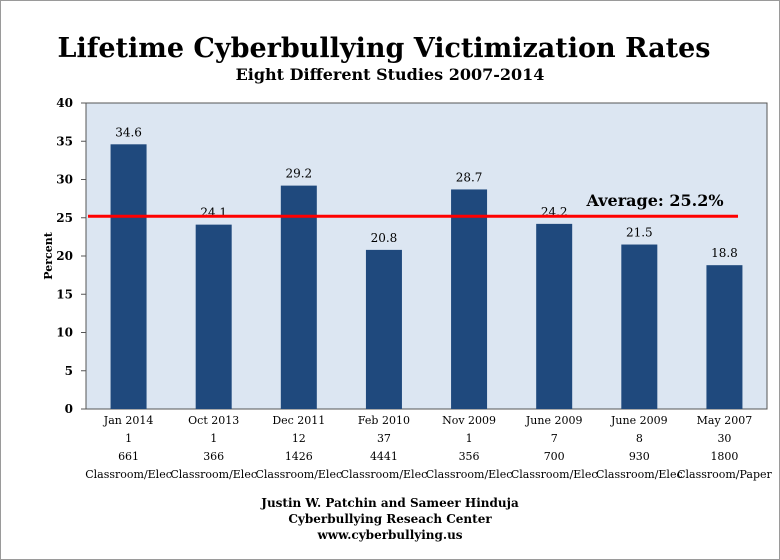  Describe the element at coordinates (69, 371) in the screenshot. I see `y-tick-label: 5` at that location.